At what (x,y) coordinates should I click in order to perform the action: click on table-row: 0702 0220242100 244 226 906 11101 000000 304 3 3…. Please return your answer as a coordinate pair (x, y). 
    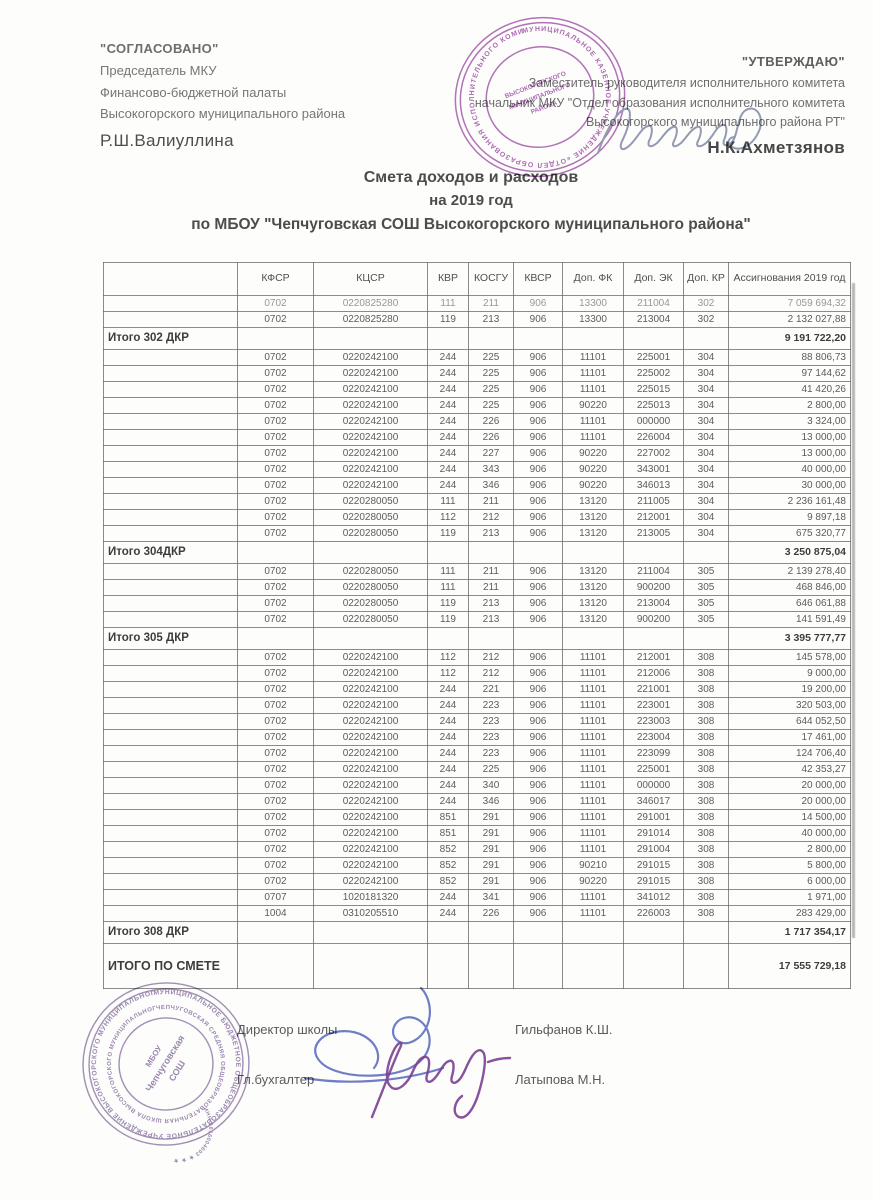
    Looking at the image, I should click on (477, 421).